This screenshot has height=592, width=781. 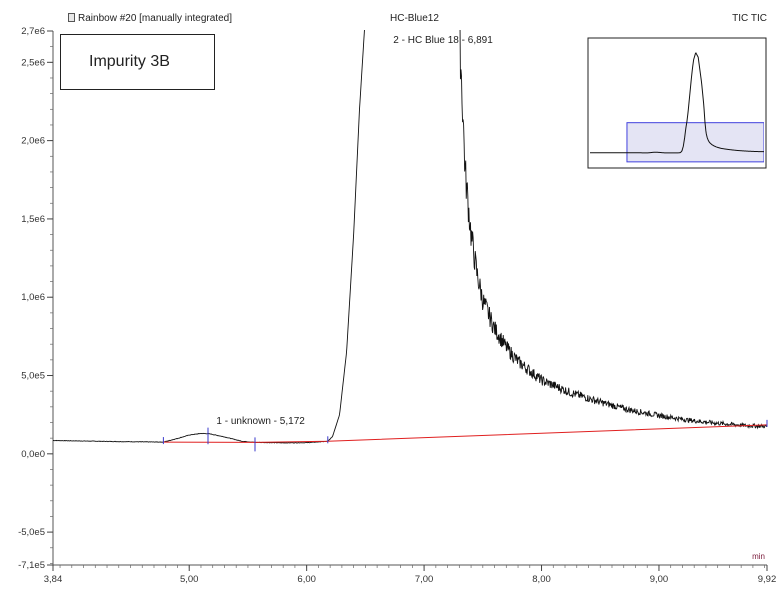 What do you see at coordinates (31, 532) in the screenshot?
I see `y-tick-label: -5,0e5` at bounding box center [31, 532].